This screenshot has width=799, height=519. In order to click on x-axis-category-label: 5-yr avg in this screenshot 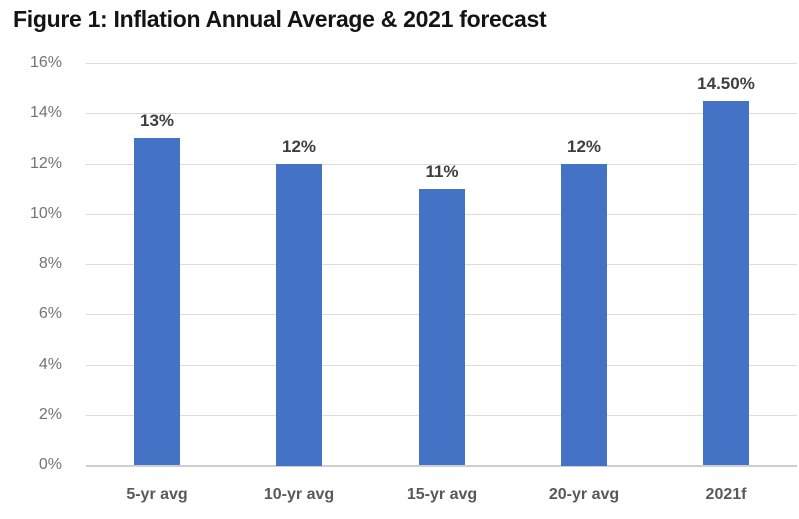, I will do `click(157, 494)`.